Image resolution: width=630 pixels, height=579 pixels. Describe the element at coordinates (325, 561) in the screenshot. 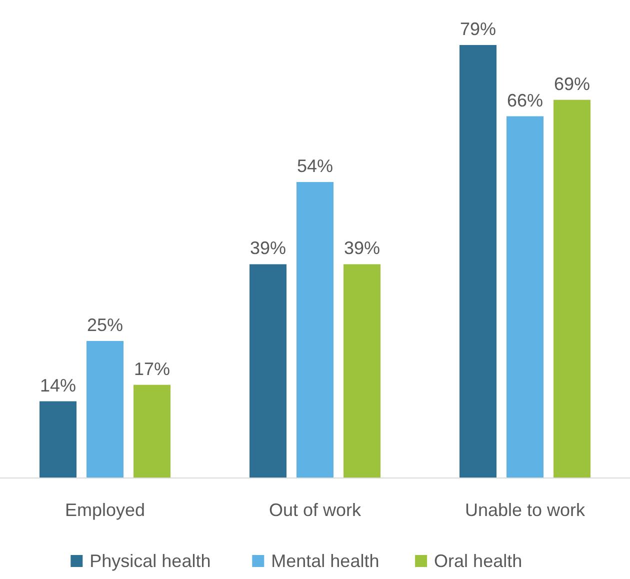

I see `legend-label: Mental health` at that location.